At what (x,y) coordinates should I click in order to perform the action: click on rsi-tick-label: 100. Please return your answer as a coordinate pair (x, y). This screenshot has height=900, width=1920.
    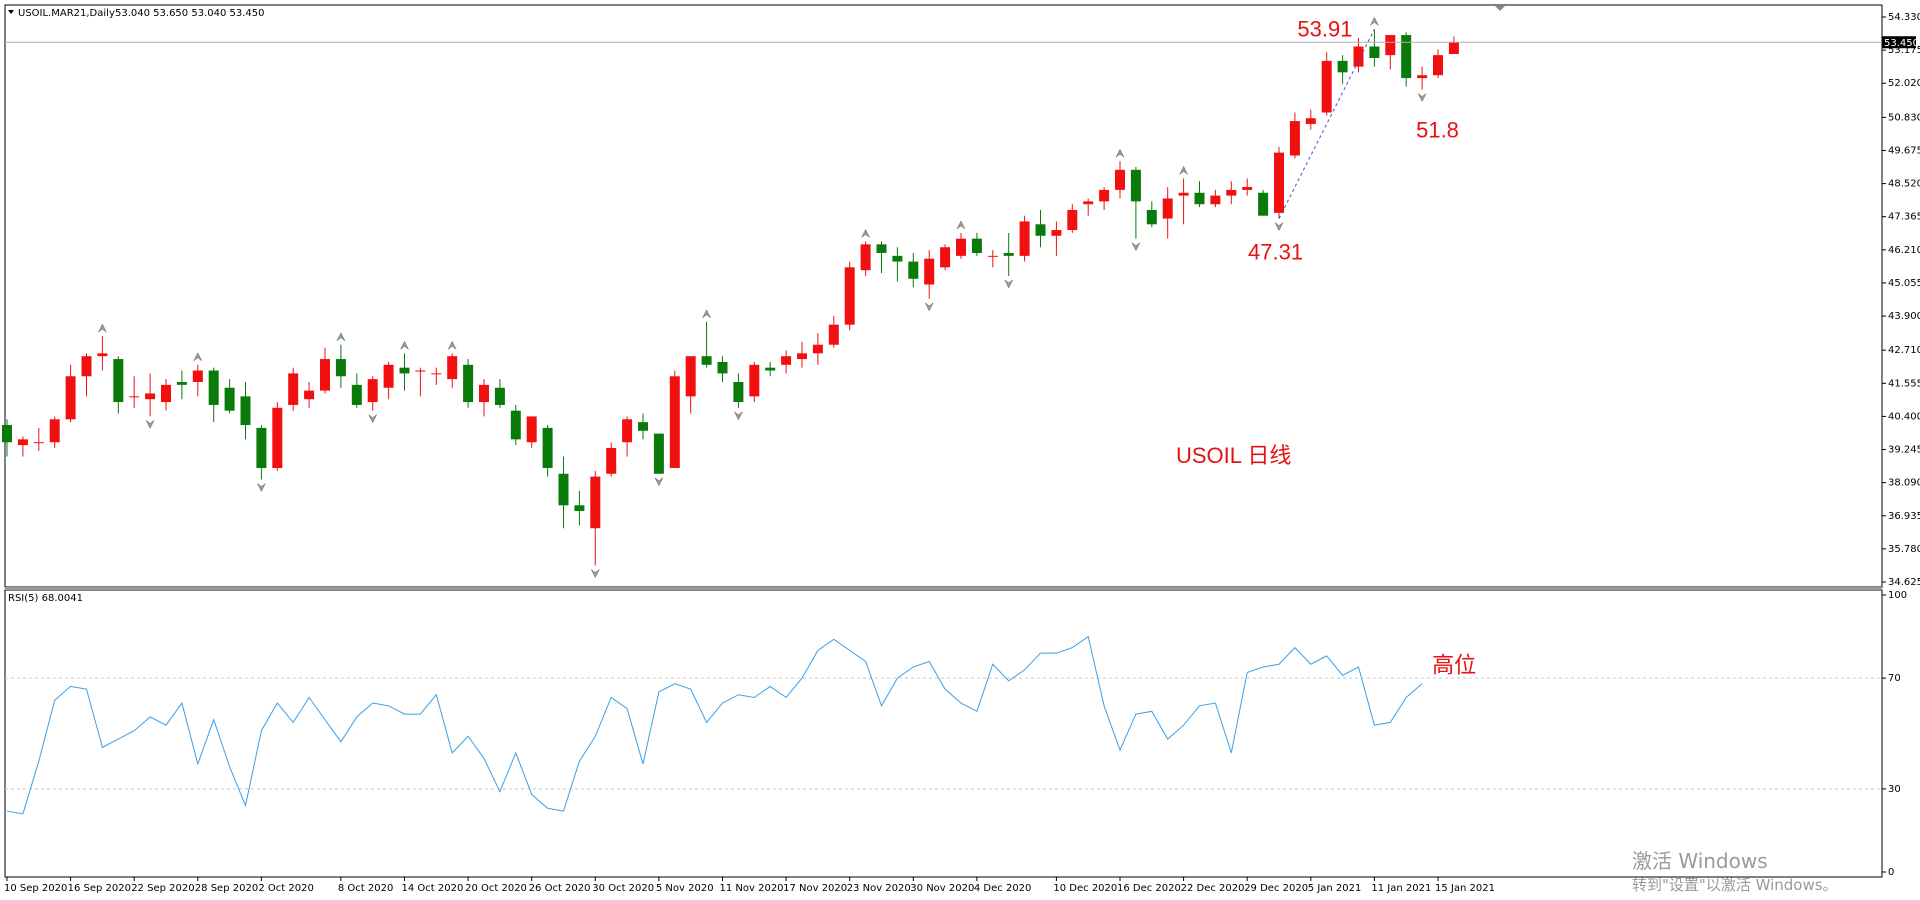
    Looking at the image, I should click on (1897, 595).